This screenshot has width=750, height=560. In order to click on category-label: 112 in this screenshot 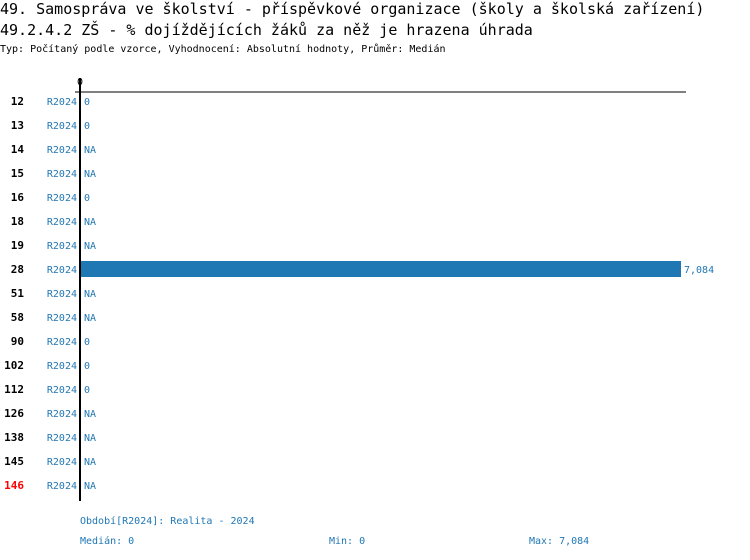, I will do `click(14, 389)`.